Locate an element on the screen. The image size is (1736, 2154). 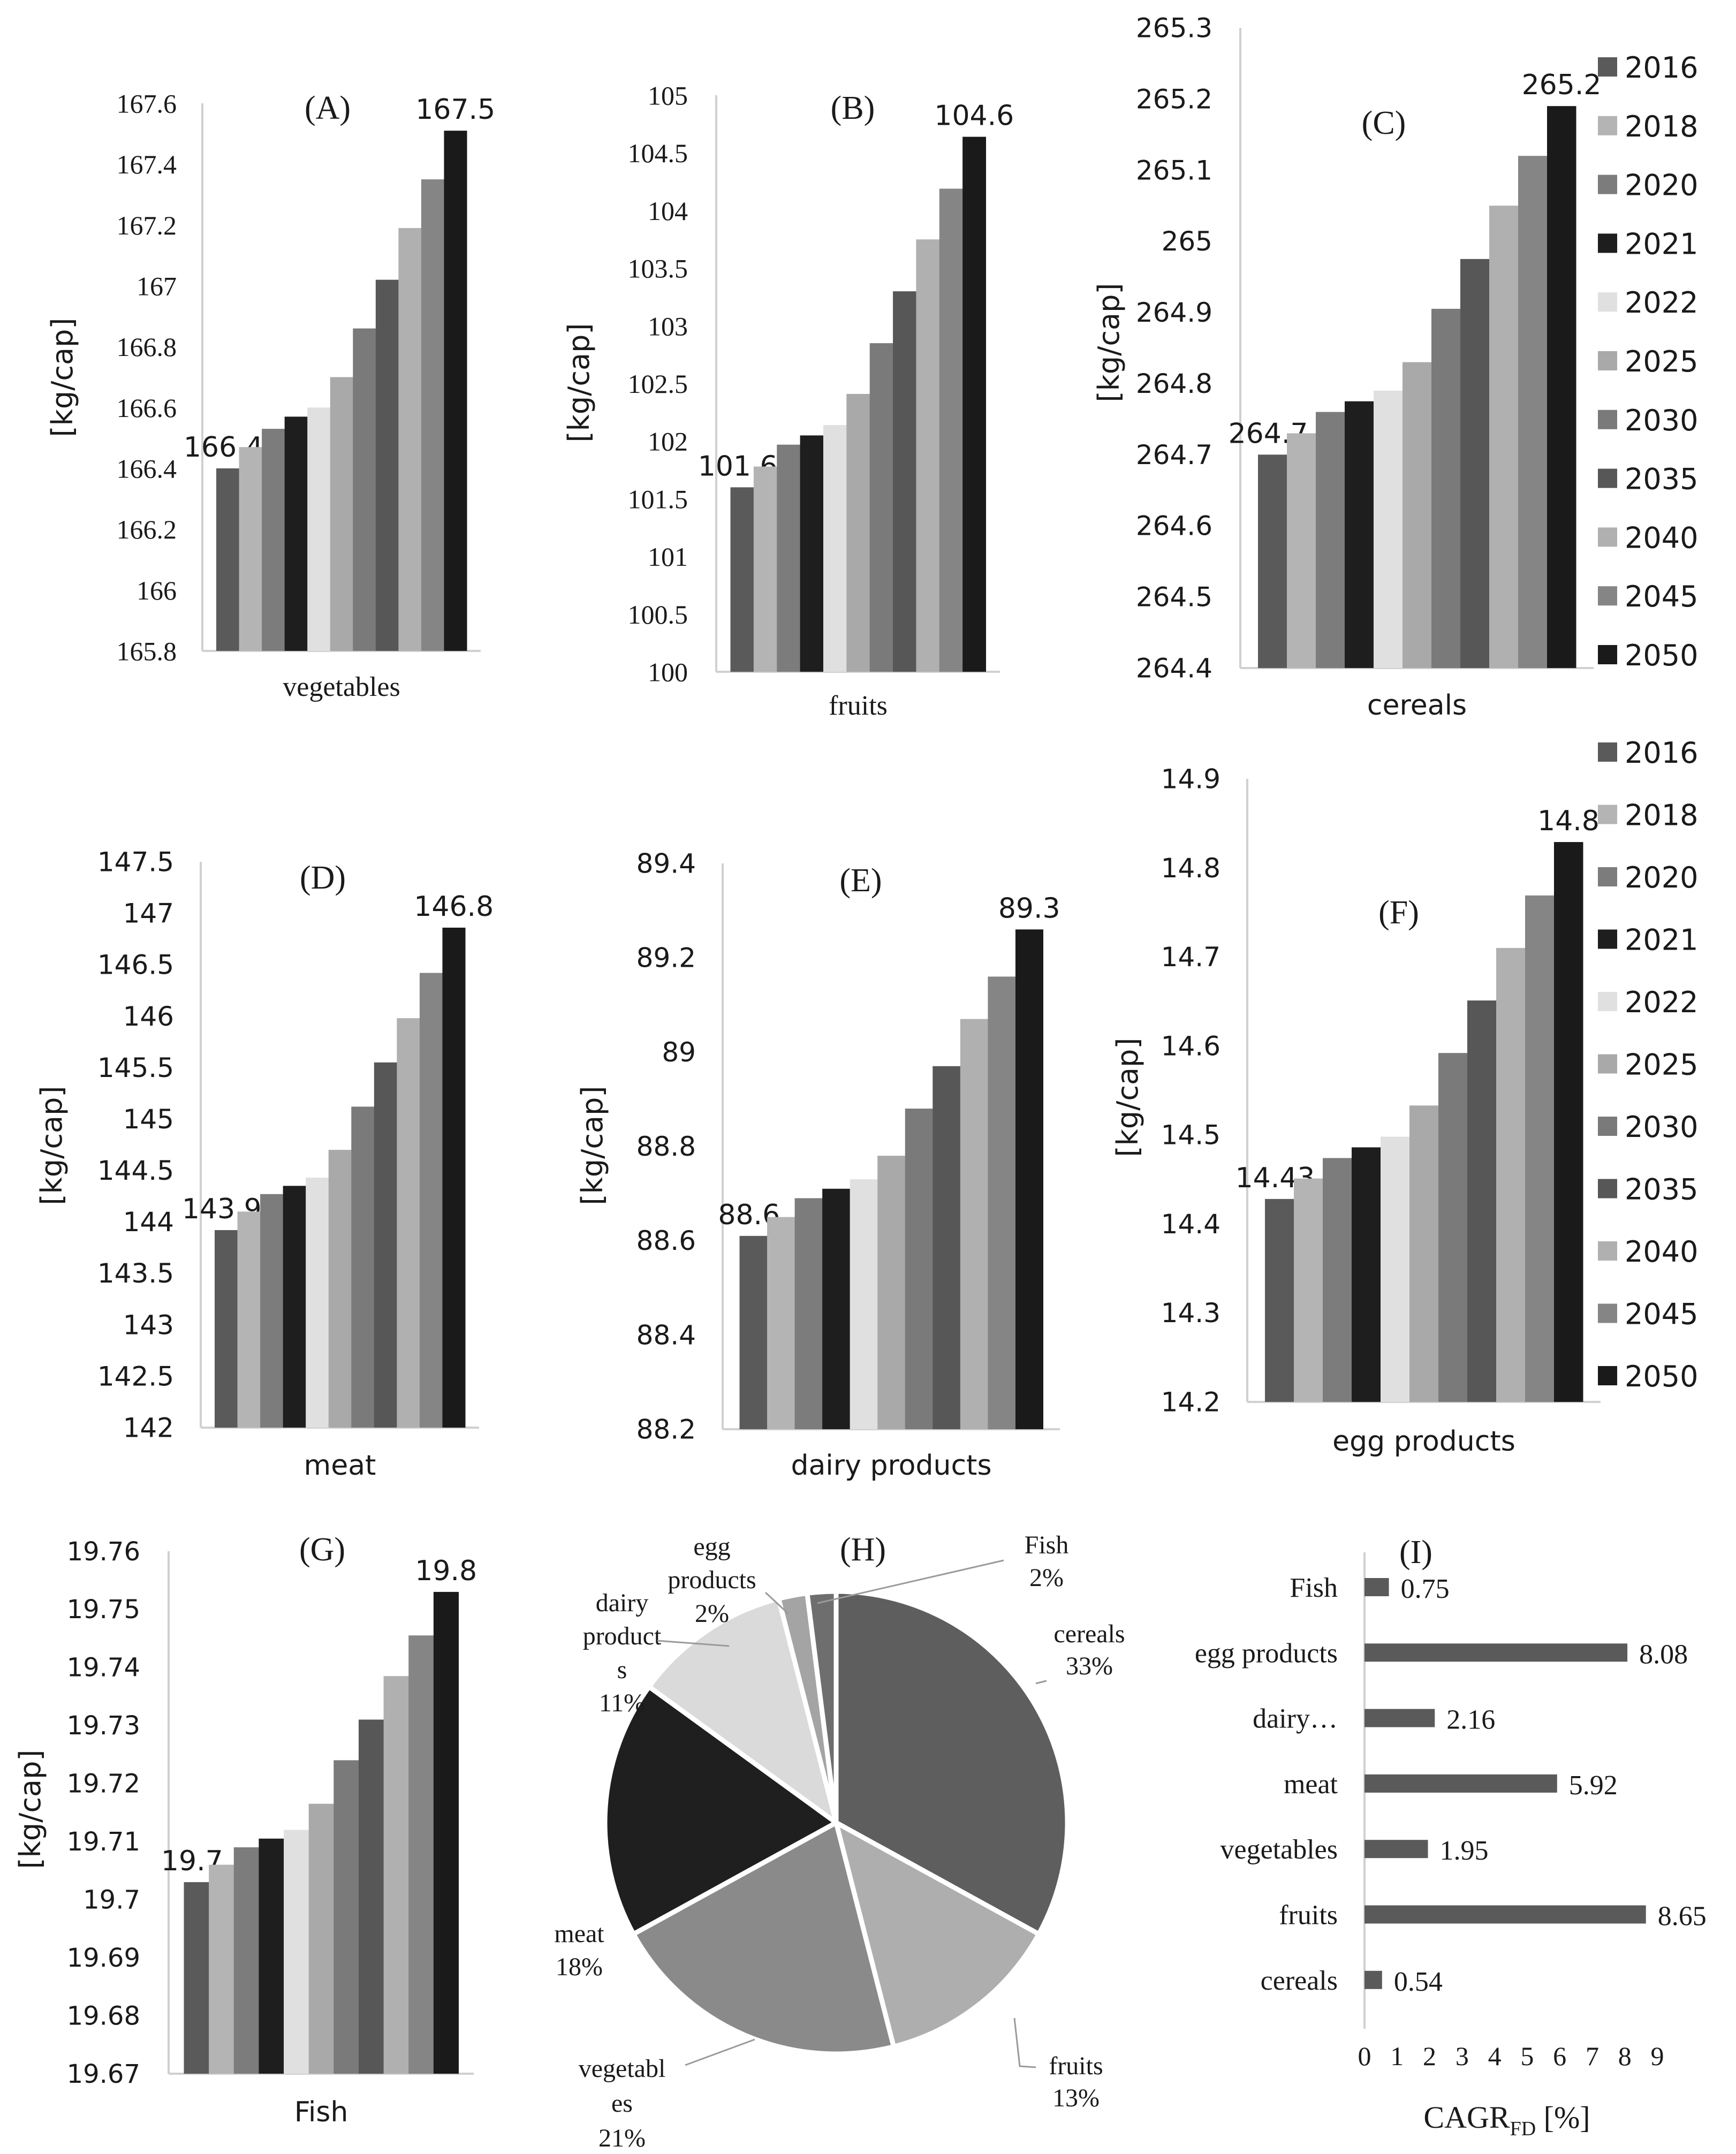
y-tick-label: 100 is located at coordinates (668, 672).